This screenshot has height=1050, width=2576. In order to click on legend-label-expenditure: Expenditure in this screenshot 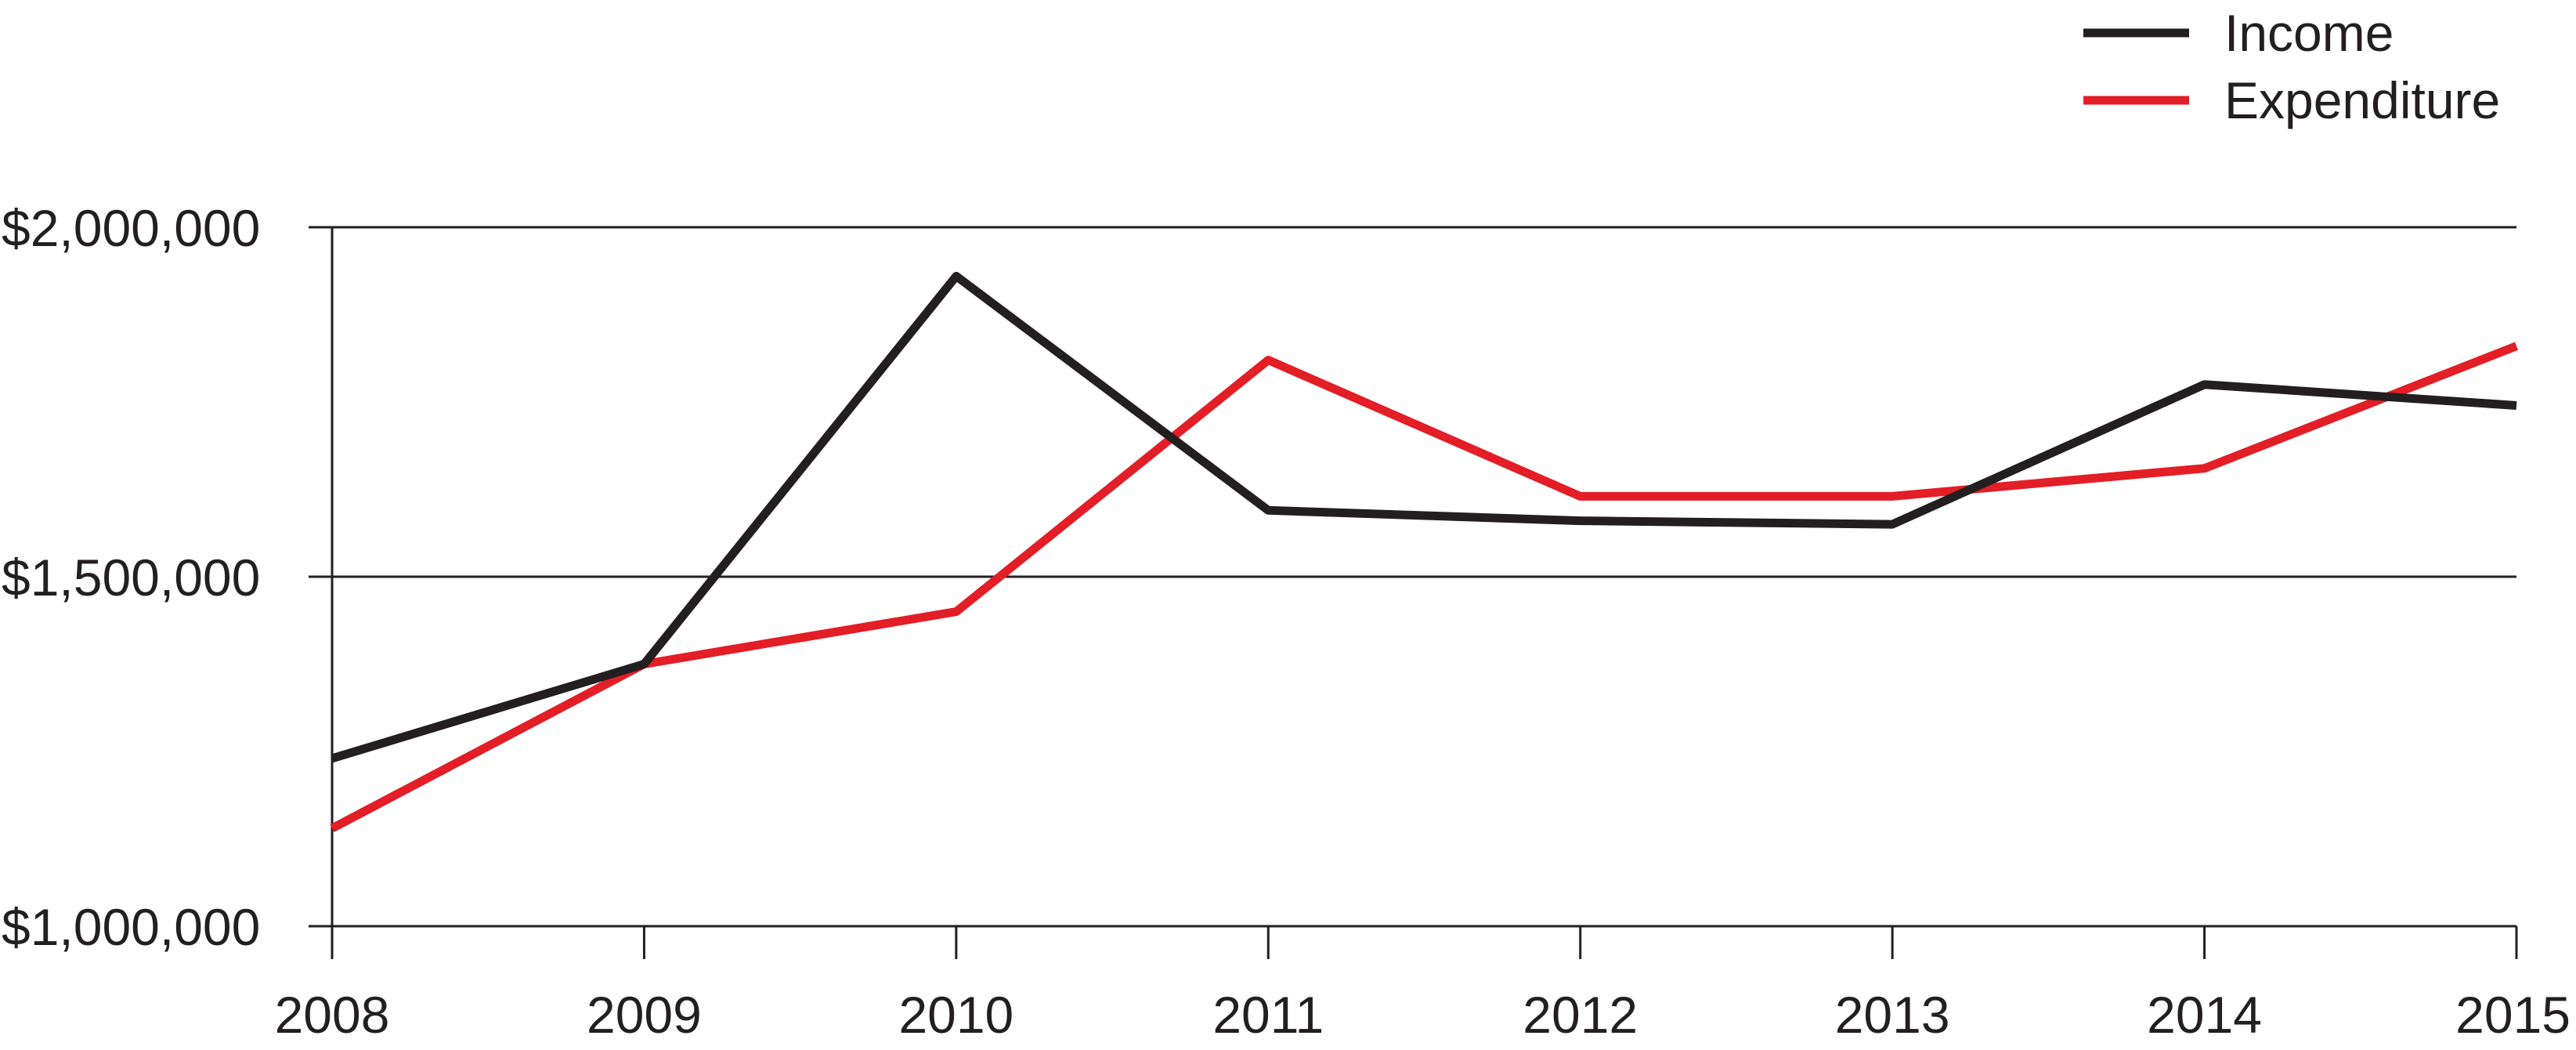, I will do `click(2362, 100)`.